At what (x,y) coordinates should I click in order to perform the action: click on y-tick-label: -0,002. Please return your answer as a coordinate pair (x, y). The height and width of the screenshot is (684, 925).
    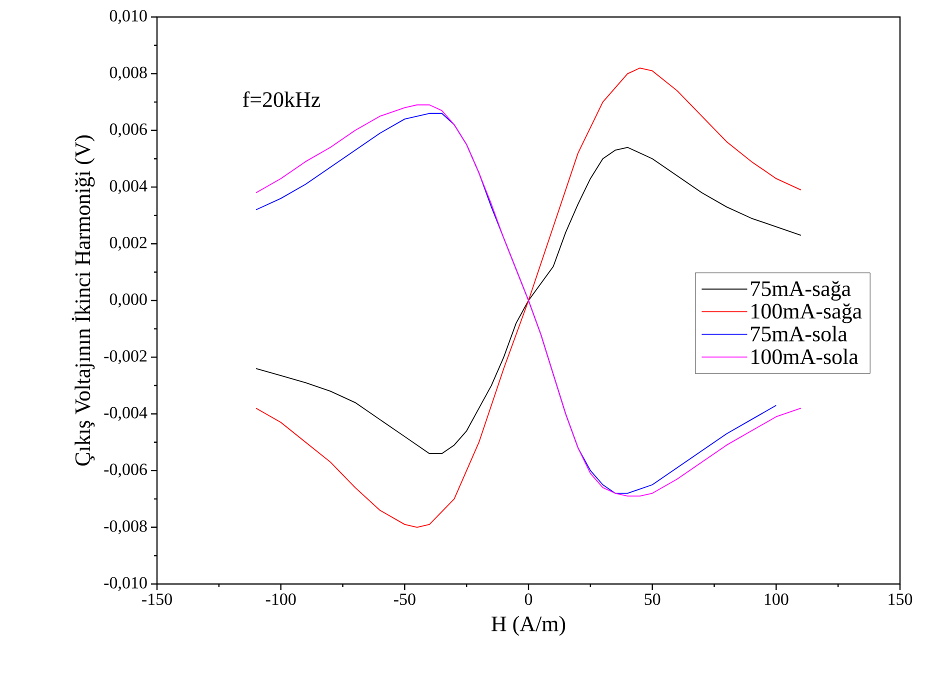
    Looking at the image, I should click on (125, 357).